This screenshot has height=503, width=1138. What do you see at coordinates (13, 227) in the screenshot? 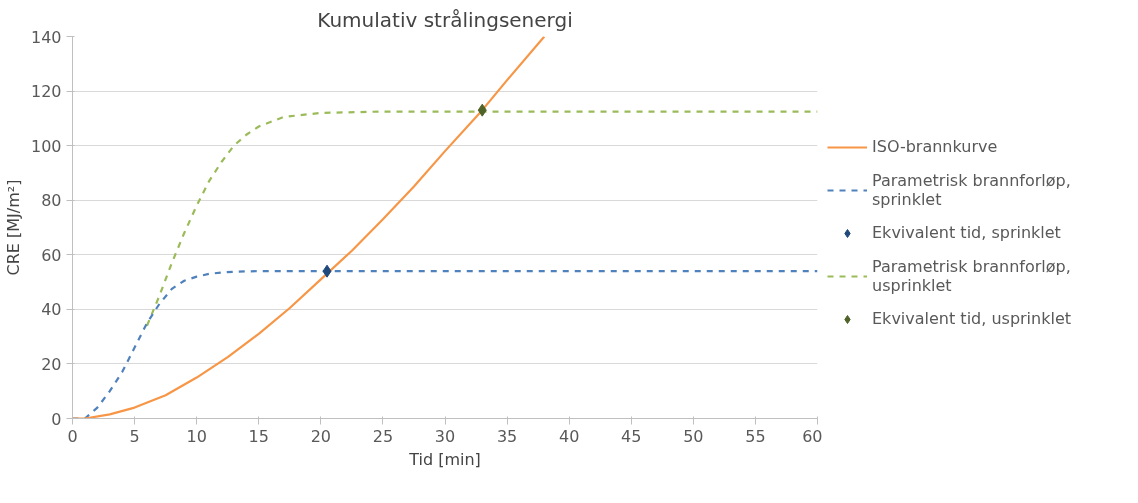
I see `y-axis-title: CRE [MJ/m²]` at bounding box center [13, 227].